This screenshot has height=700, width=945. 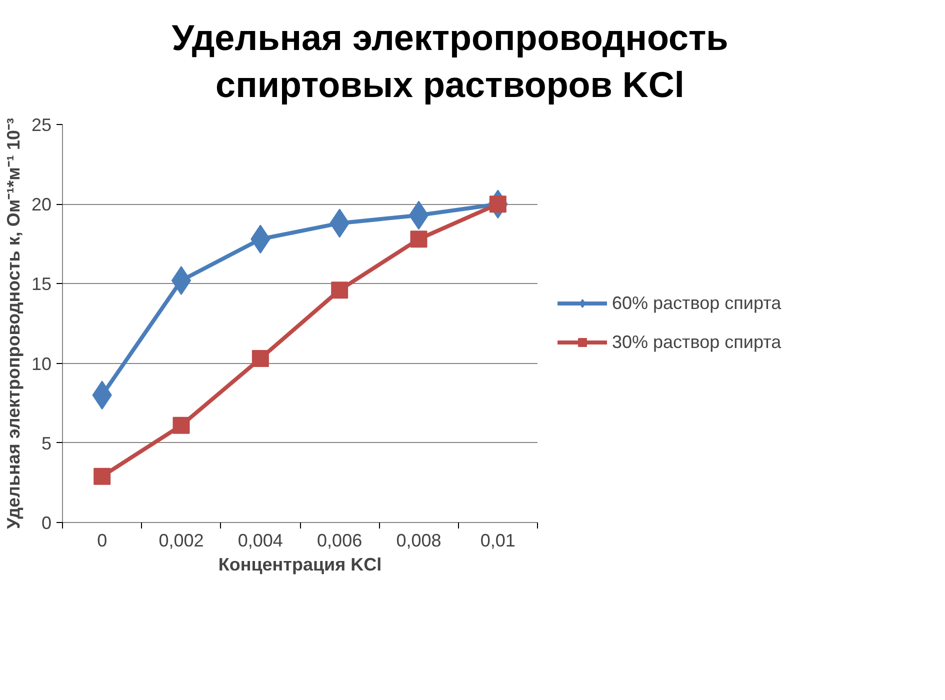 What do you see at coordinates (260, 540) in the screenshot?
I see `x-tick-label: 0,004` at bounding box center [260, 540].